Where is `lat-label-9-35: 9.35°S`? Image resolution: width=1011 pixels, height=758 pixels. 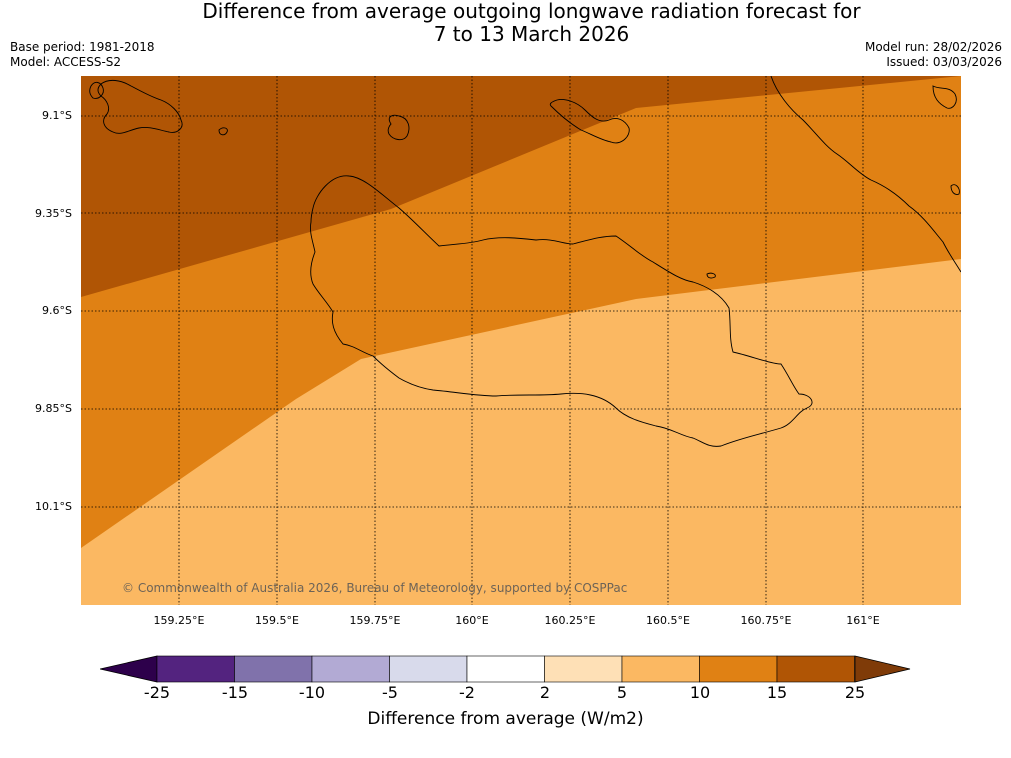
lat-label-9-35: 9.35°S is located at coordinates (53, 213).